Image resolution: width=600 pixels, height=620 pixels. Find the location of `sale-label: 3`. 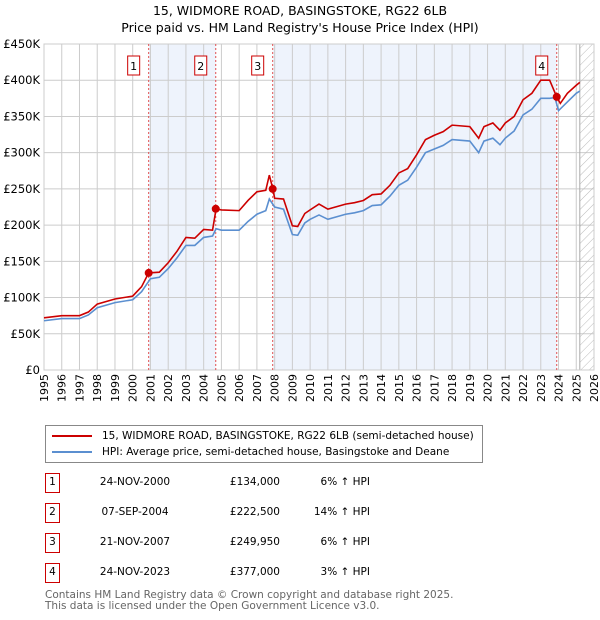

sale-label: 3 is located at coordinates (257, 66).